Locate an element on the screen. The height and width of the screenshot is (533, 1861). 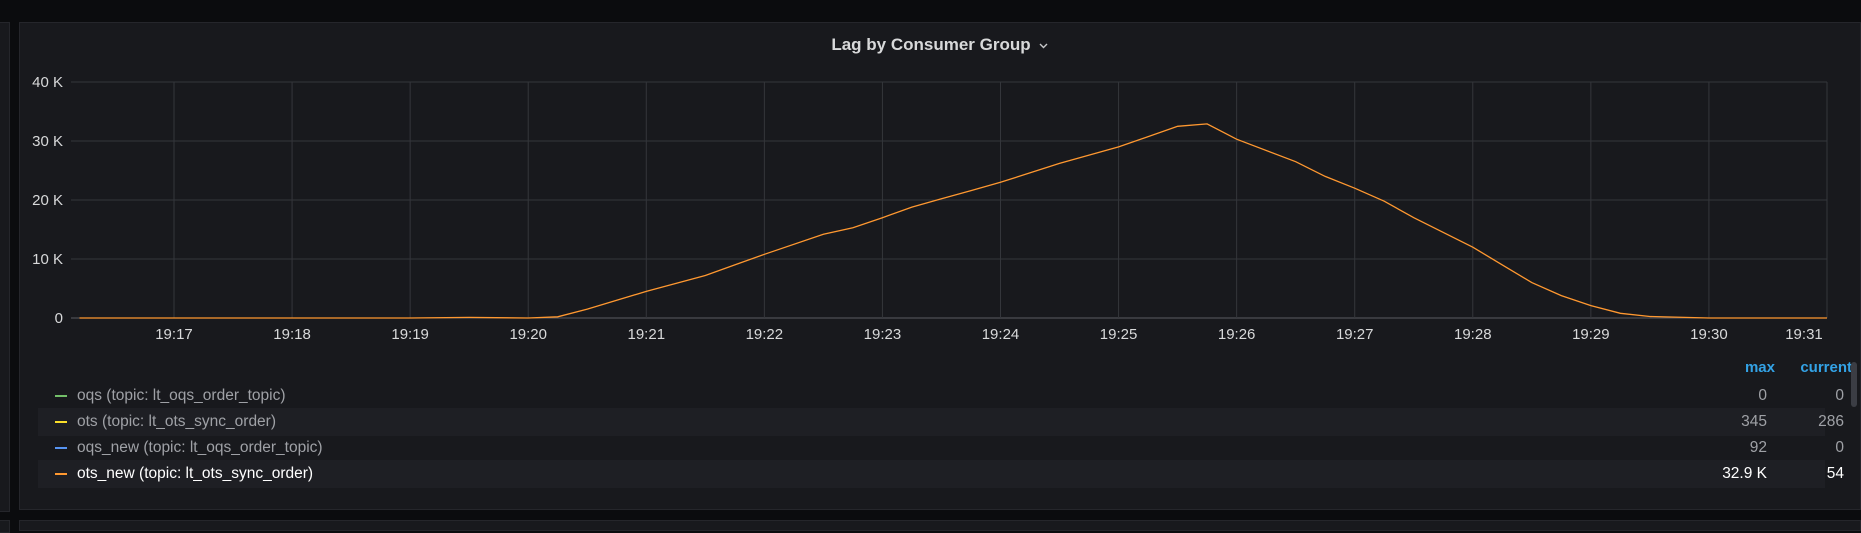
x-tick-label: 19:20 is located at coordinates (528, 333).